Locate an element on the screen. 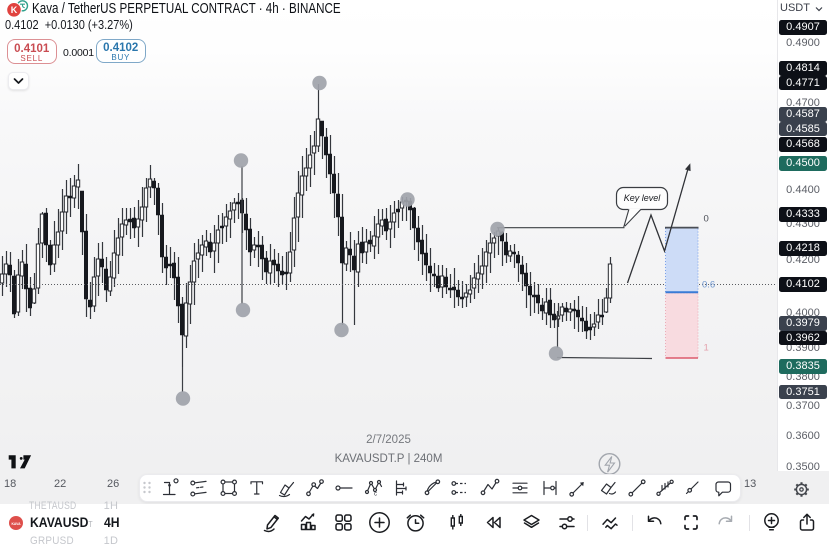  svg-text: K is located at coordinates (14, 10).